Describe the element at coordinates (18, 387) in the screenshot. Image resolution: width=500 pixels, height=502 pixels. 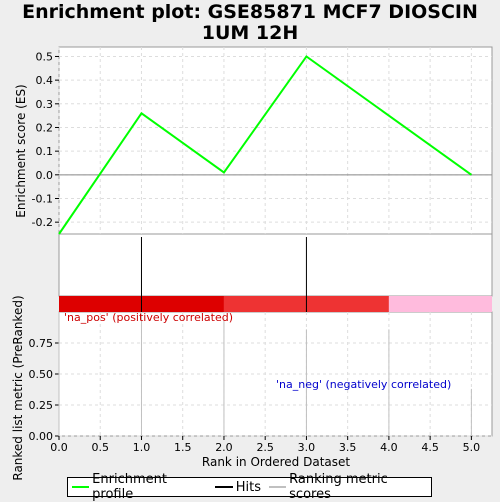
I see `ranking-y-axis-label: Ranked list metric (PreRanked)` at that location.